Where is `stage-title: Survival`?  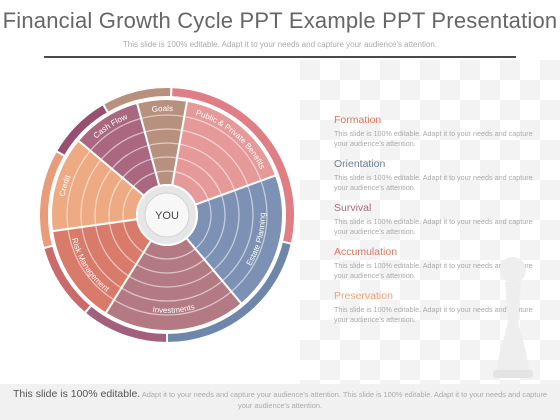
stage-title: Survival is located at coordinates (353, 208).